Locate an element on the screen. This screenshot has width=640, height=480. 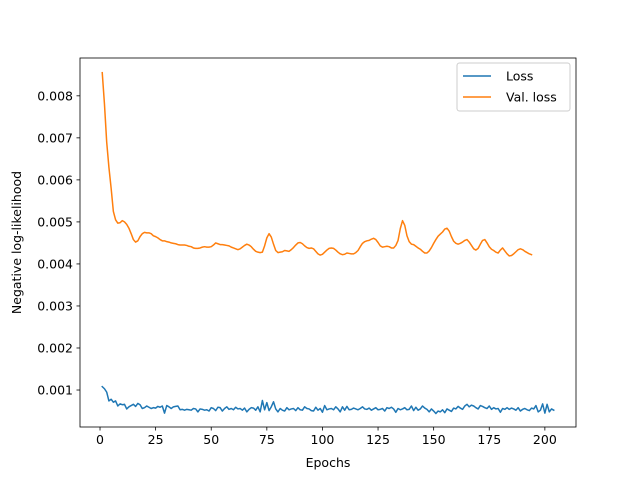
y-tick-label: 0.002 is located at coordinates (55, 347).